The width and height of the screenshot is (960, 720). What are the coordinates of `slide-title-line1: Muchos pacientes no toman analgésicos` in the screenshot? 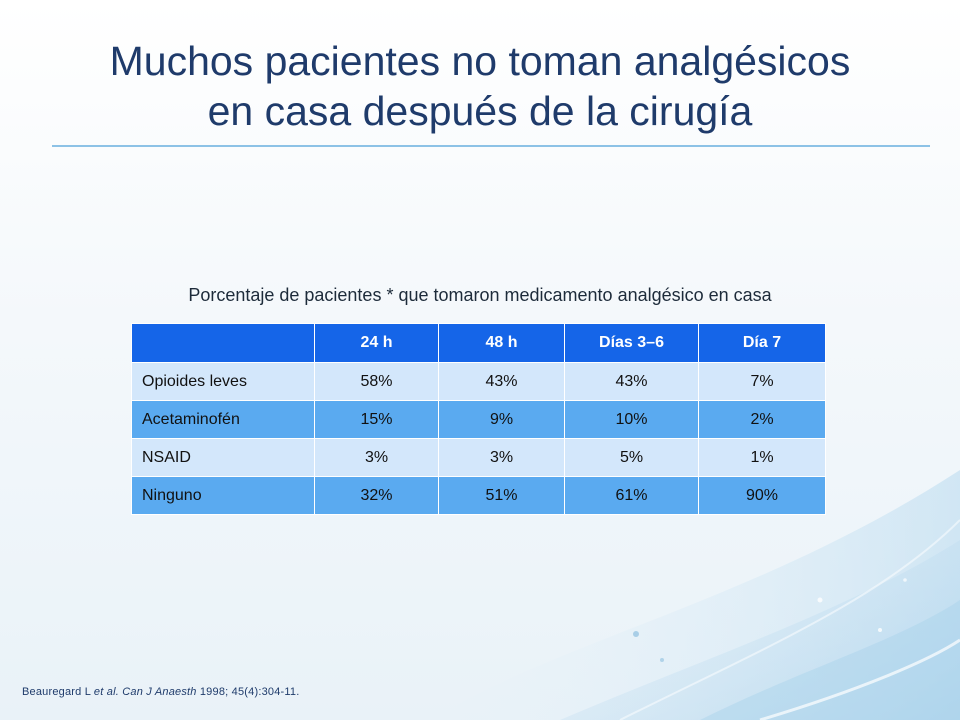 It's located at (480, 61).